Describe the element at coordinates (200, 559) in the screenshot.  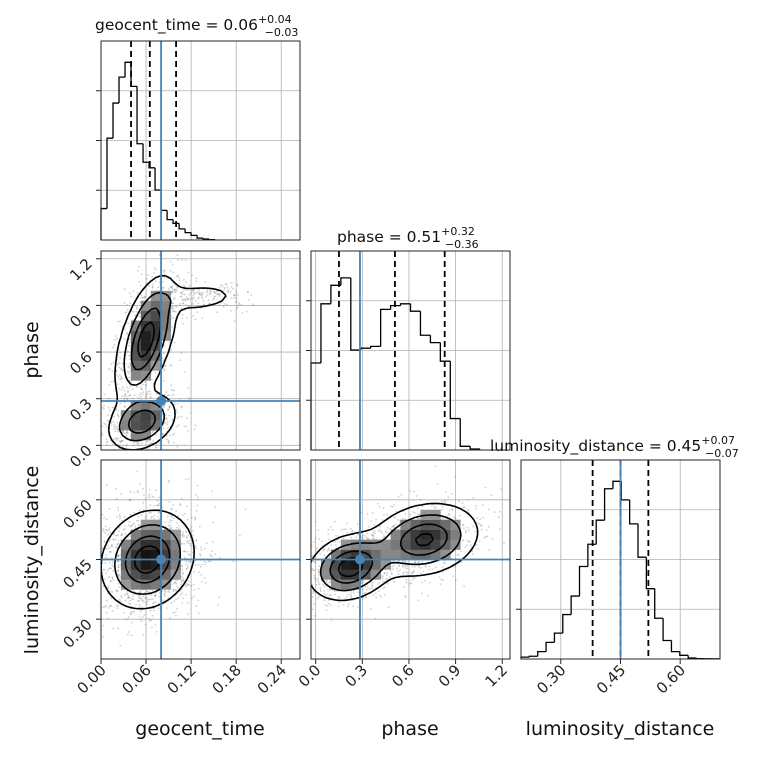
I see `scatter-panel-geocent-time-vs-luminosity-distance` at that location.